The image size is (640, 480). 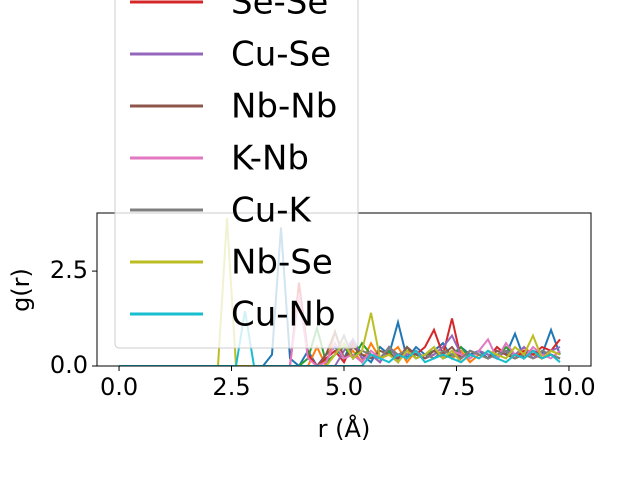 I want to click on x-tick-label: 10.0, so click(x=568, y=387).